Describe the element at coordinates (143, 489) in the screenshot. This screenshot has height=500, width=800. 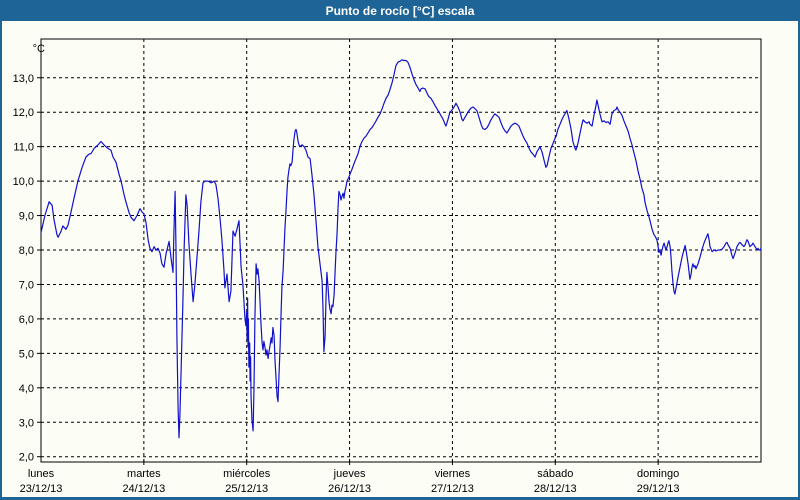
I see `x-date-label: 24/12/13` at that location.